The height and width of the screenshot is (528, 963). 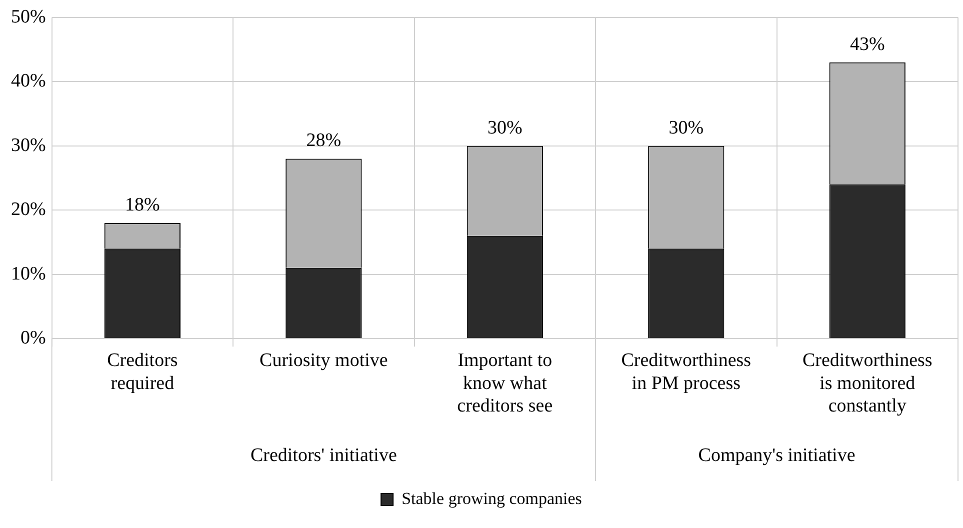 I want to click on total-label: 43%, so click(x=867, y=44).